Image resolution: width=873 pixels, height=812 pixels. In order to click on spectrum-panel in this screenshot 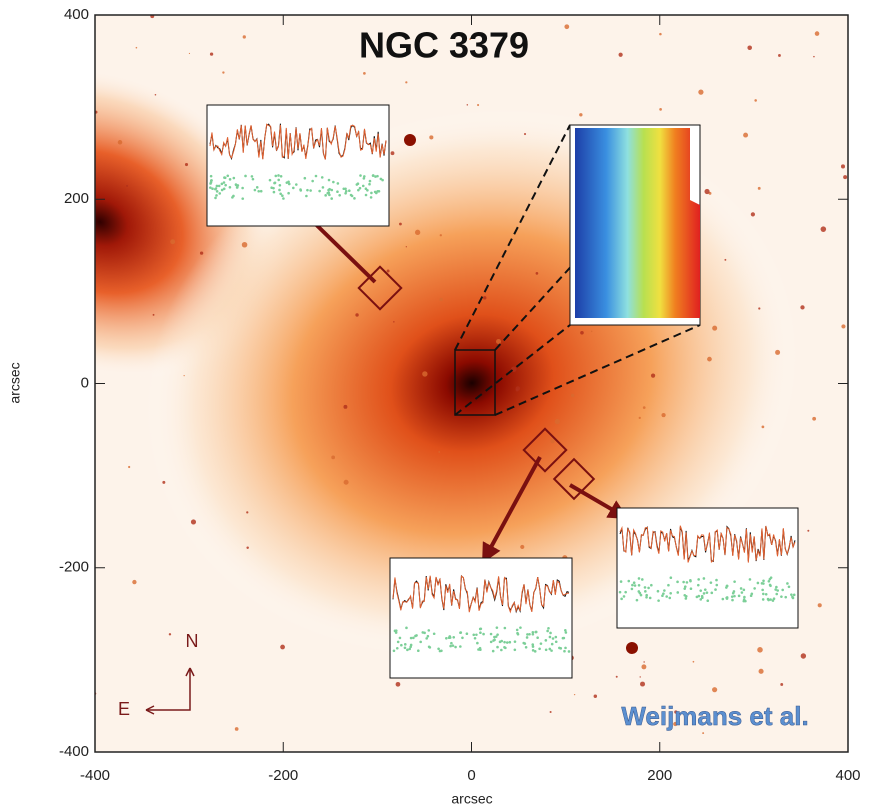, I will do `click(298, 165)`.